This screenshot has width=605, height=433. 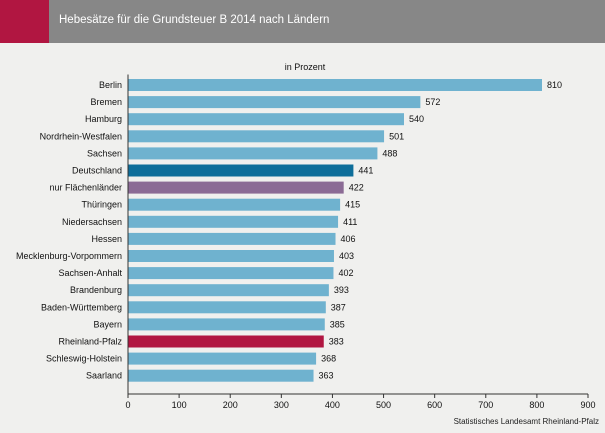 I want to click on x-tick-label-5: 500, so click(x=383, y=405).